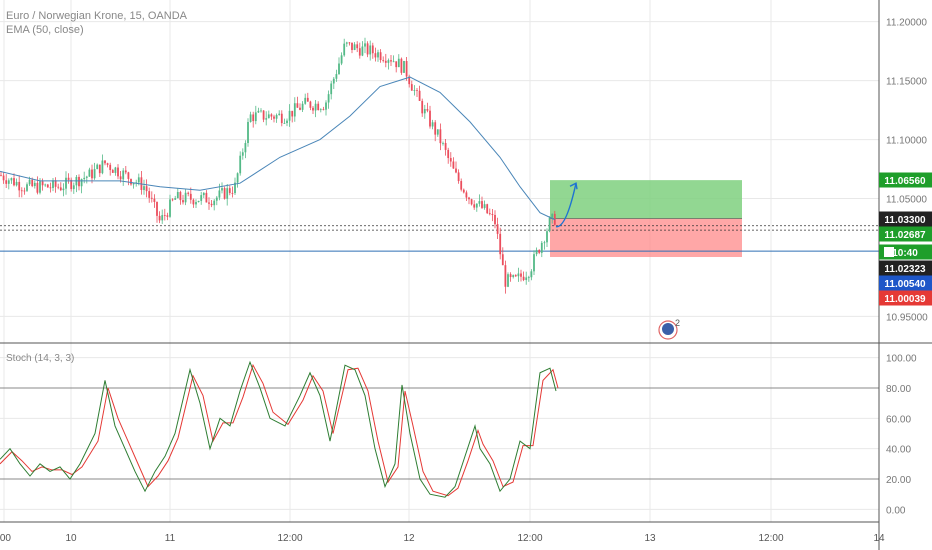 The image size is (932, 550). What do you see at coordinates (905, 269) in the screenshot?
I see `price-level-value: 11.02323` at bounding box center [905, 269].